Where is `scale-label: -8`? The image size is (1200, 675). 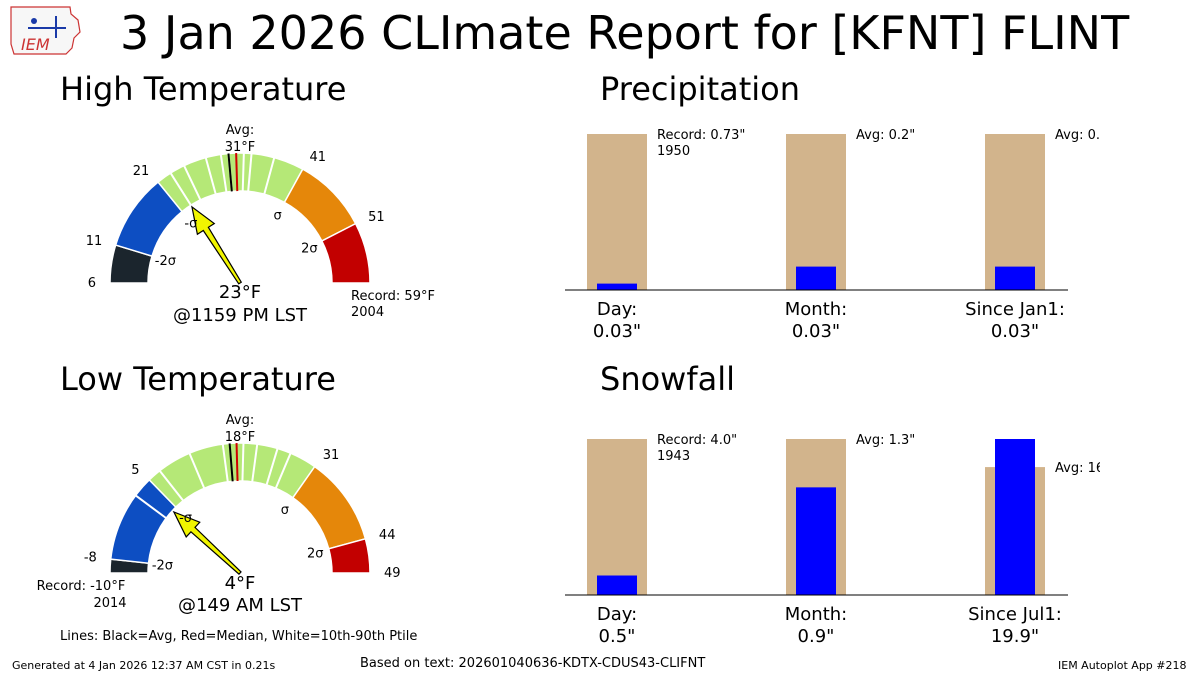
scale-label: -8 is located at coordinates (90, 558).